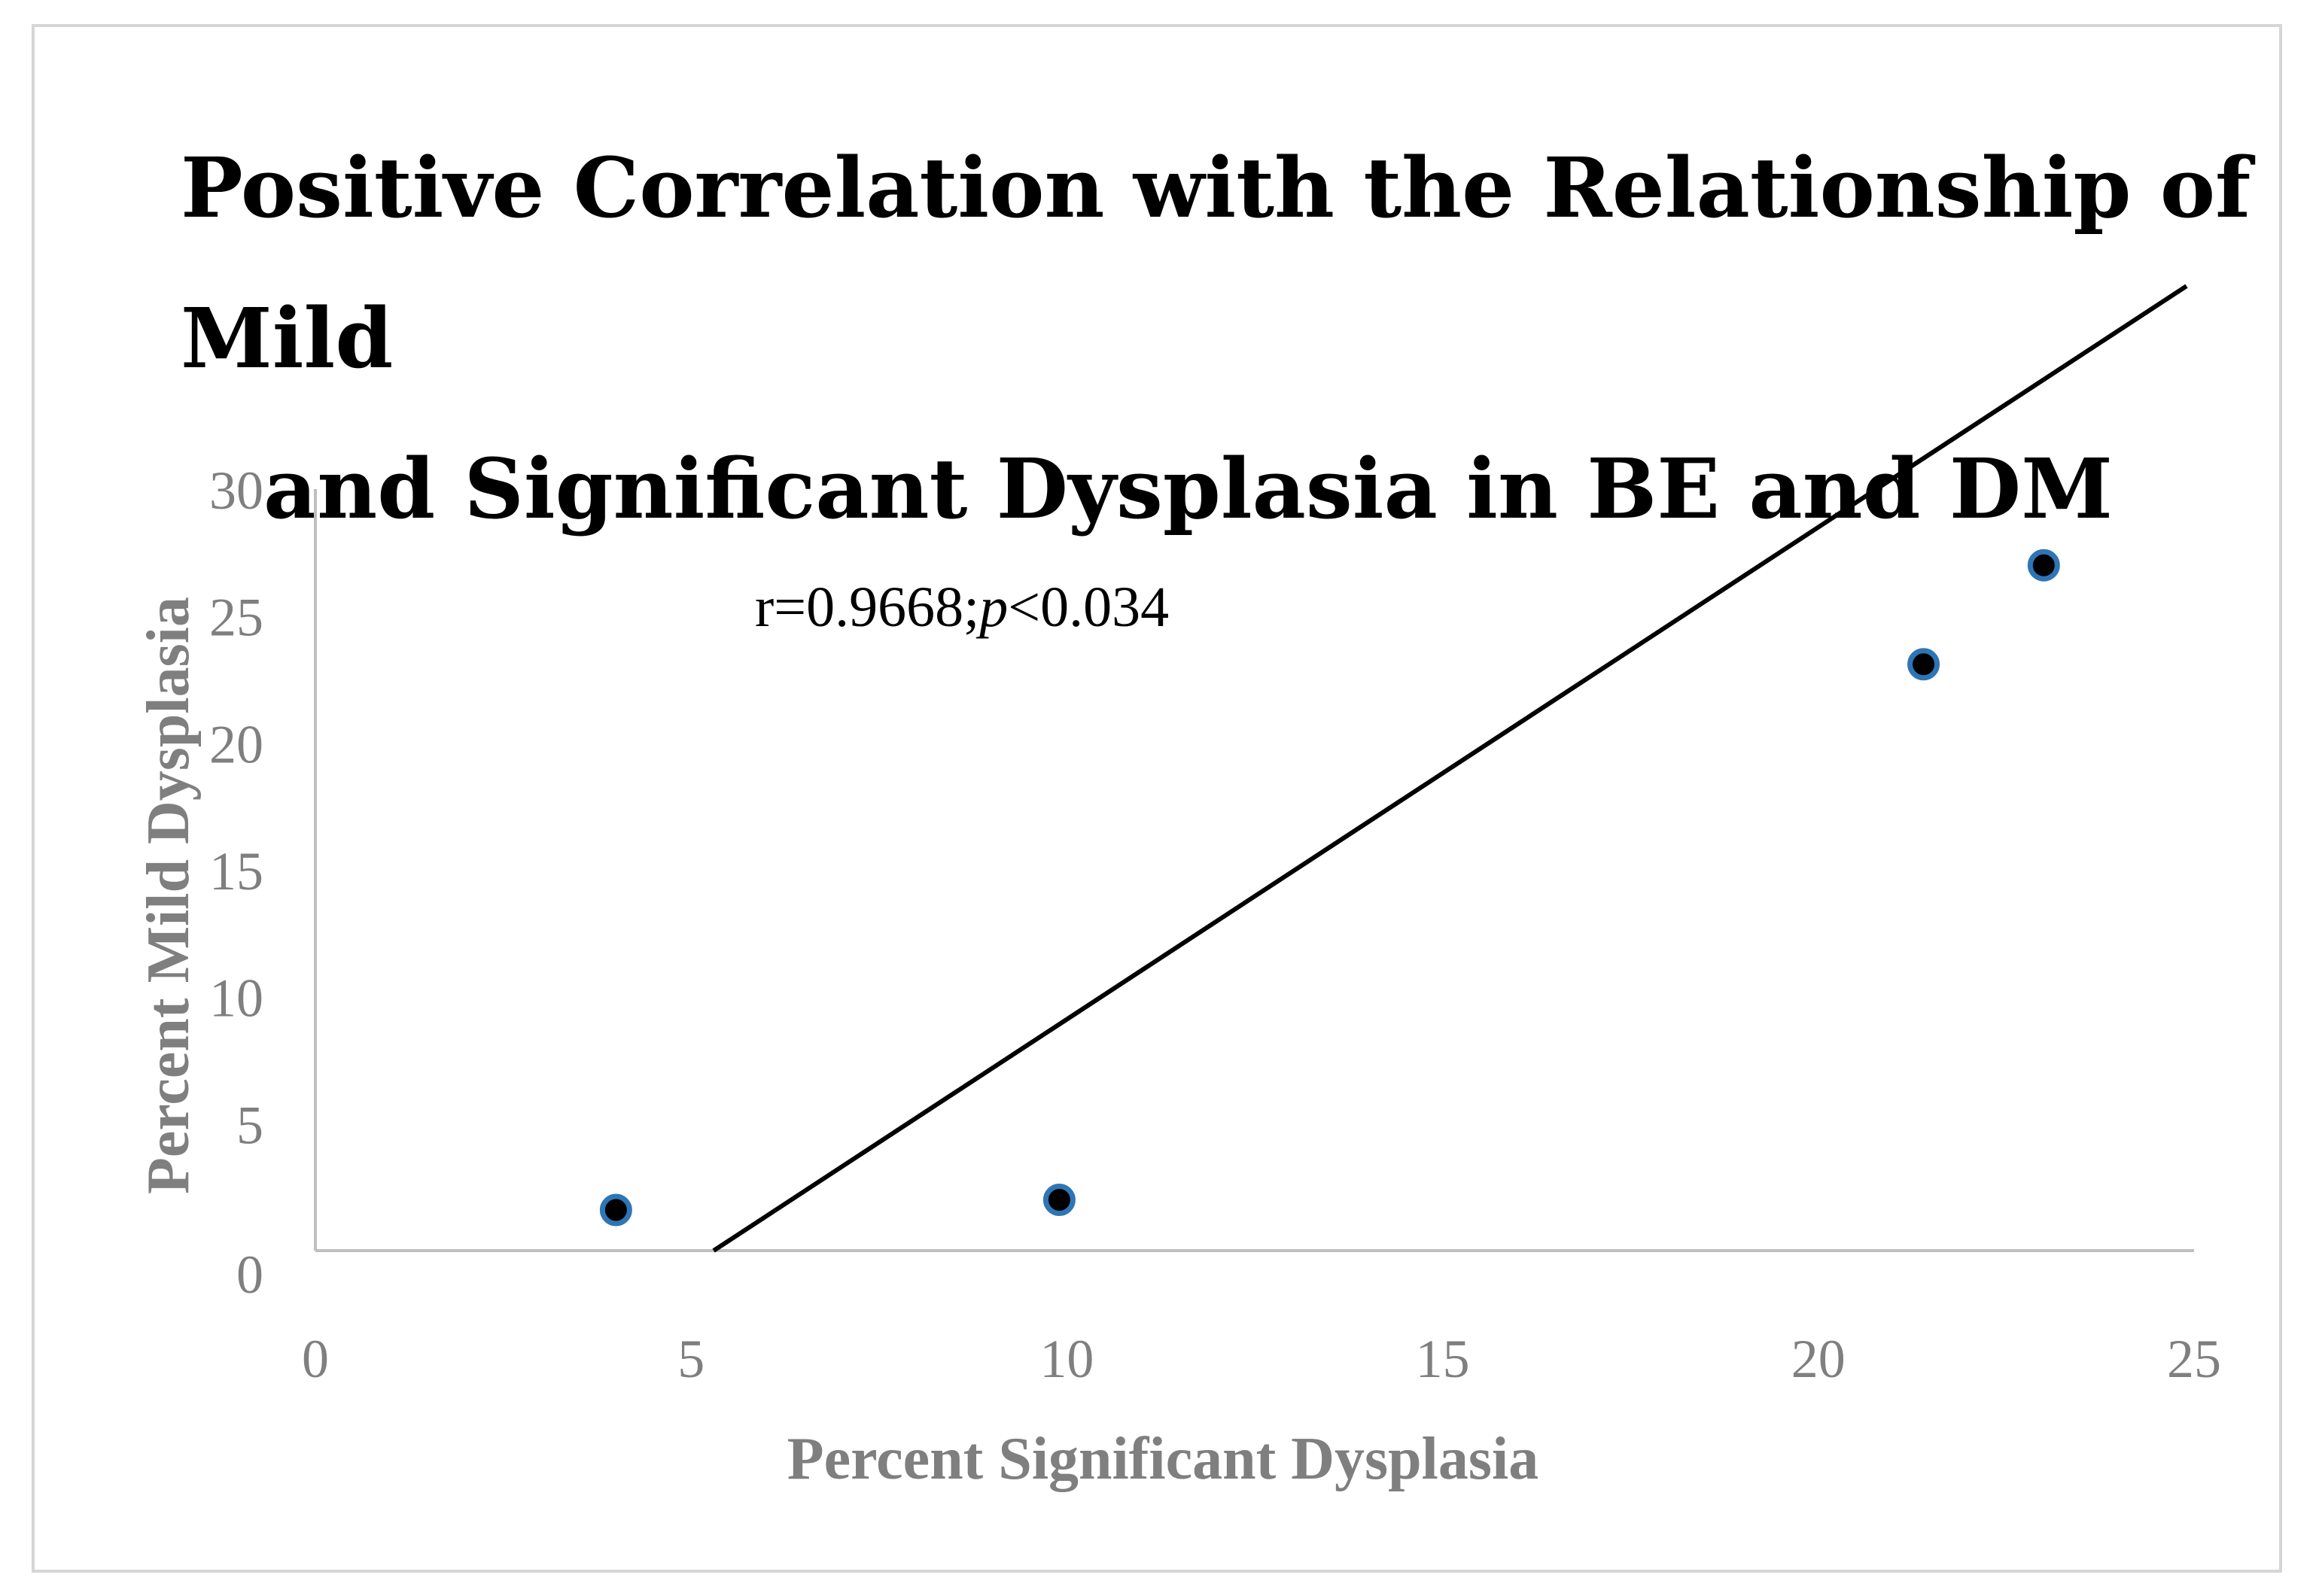  I want to click on correlation-annotation: r=0.9668;p<0.034, so click(962, 607).